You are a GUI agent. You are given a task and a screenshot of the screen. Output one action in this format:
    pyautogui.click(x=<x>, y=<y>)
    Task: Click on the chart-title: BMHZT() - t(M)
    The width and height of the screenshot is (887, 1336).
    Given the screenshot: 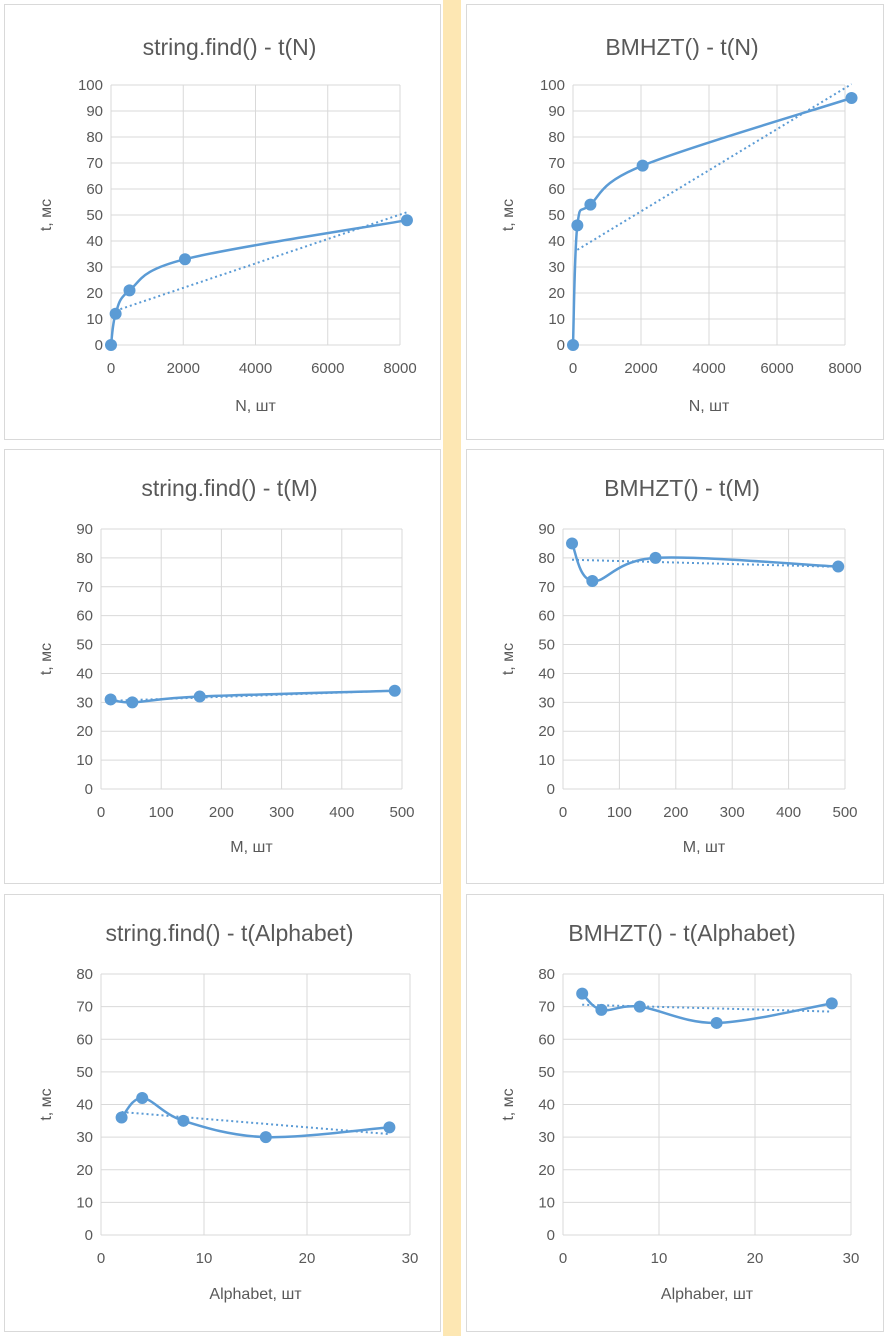 What is the action you would take?
    pyautogui.click(x=682, y=488)
    